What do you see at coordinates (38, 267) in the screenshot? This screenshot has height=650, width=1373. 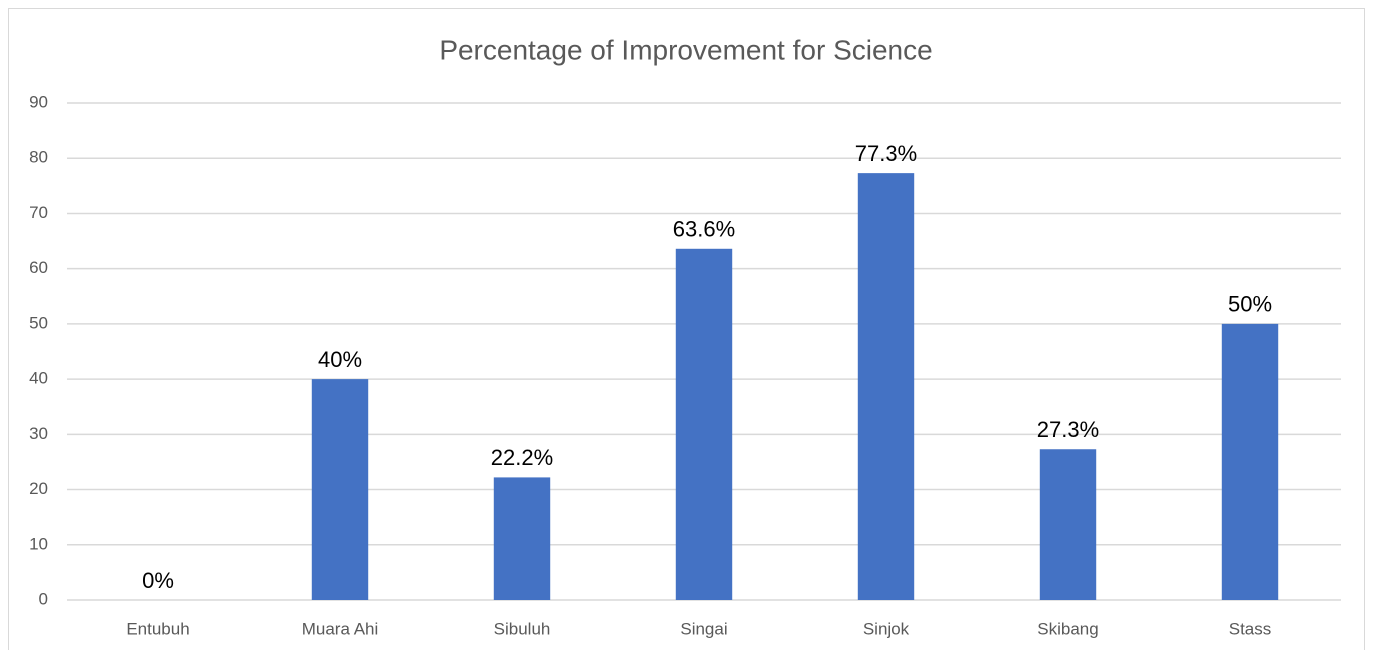 I see `y-tick-label: 60` at bounding box center [38, 267].